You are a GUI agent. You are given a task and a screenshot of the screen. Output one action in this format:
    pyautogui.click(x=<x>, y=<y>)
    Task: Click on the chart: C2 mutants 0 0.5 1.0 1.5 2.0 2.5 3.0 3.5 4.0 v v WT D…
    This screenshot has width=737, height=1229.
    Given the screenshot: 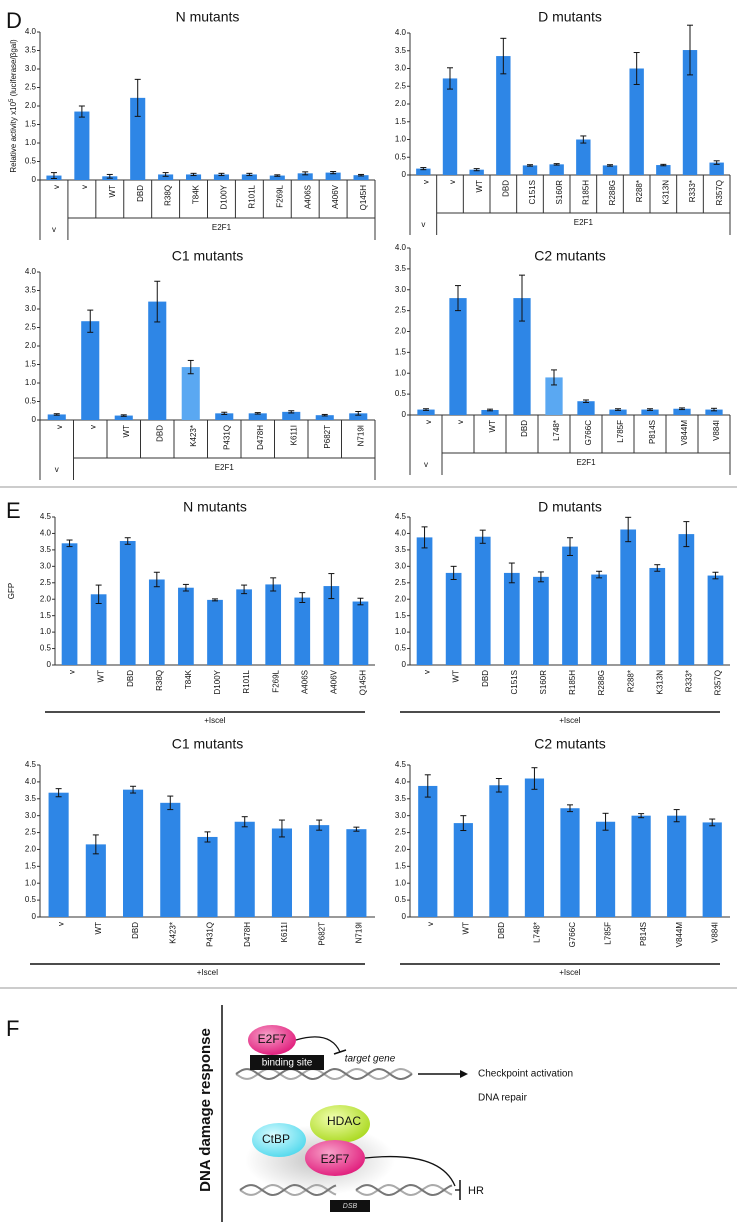 What is the action you would take?
    pyautogui.click(x=563, y=359)
    